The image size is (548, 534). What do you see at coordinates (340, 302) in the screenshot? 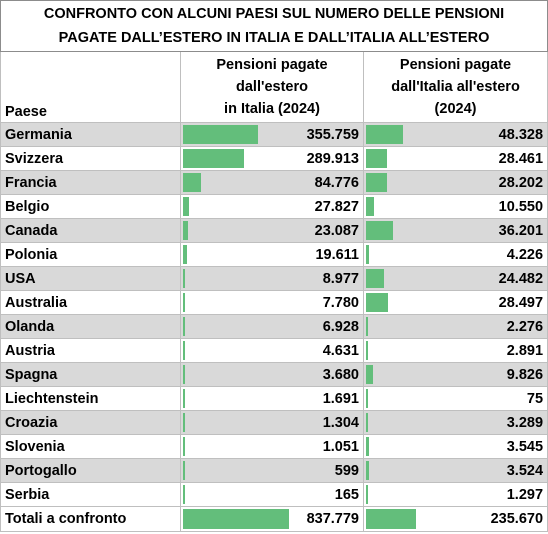
I see `col1-value: 7.780` at bounding box center [340, 302].